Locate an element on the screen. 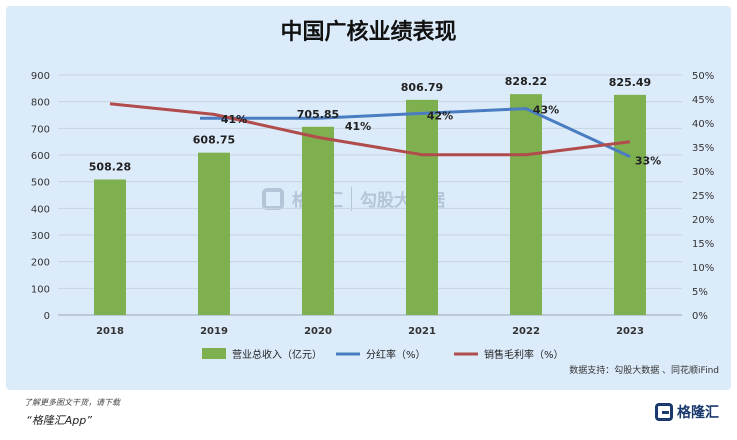 This screenshot has width=737, height=440. y-left-tick-label: 700 is located at coordinates (40, 129).